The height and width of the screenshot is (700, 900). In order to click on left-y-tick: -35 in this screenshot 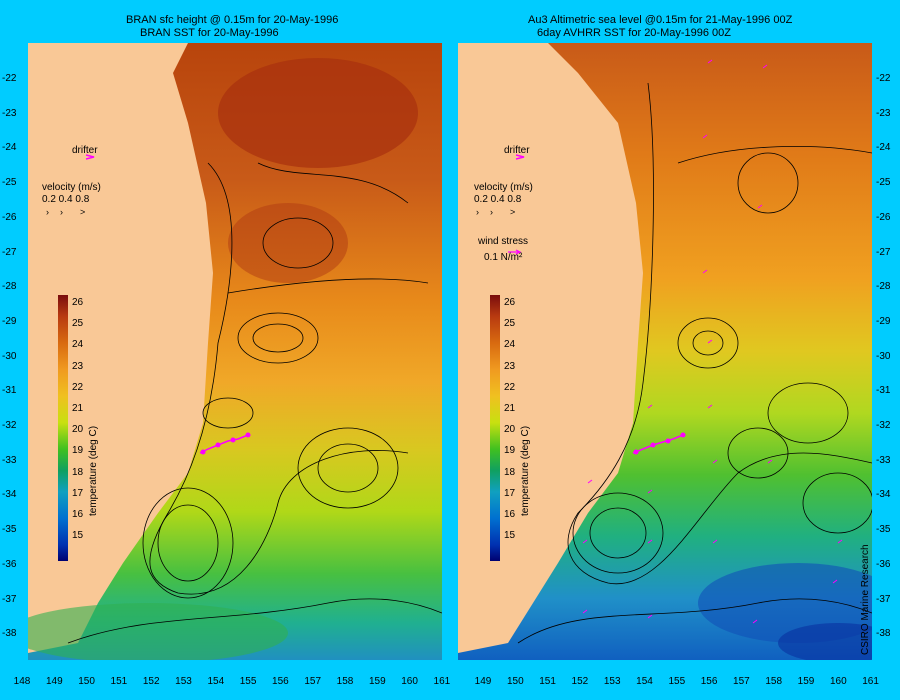, I will do `click(9, 530)`.